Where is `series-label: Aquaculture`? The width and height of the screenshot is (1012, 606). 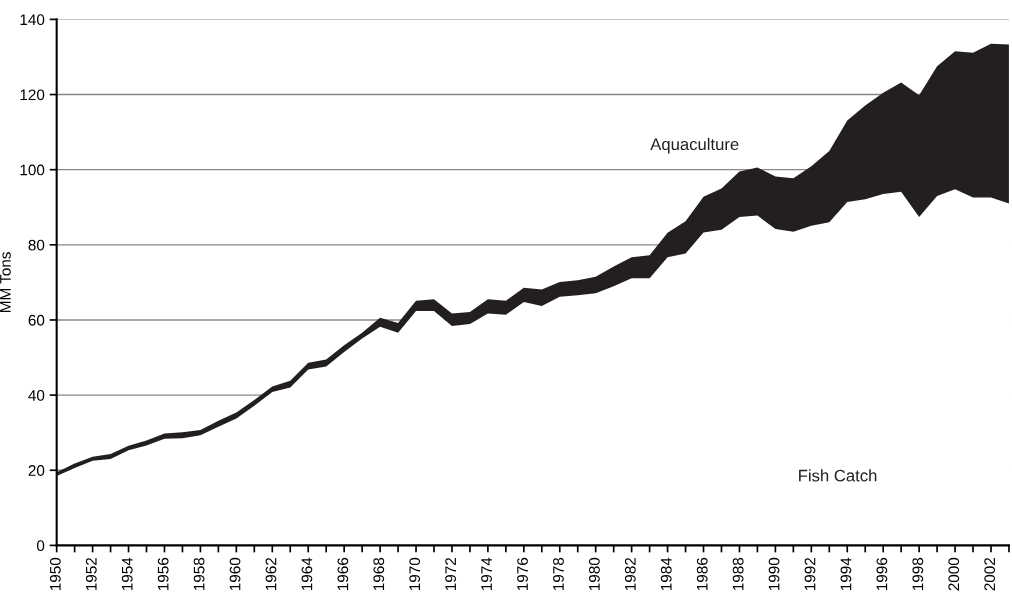 series-label: Aquaculture is located at coordinates (694, 145).